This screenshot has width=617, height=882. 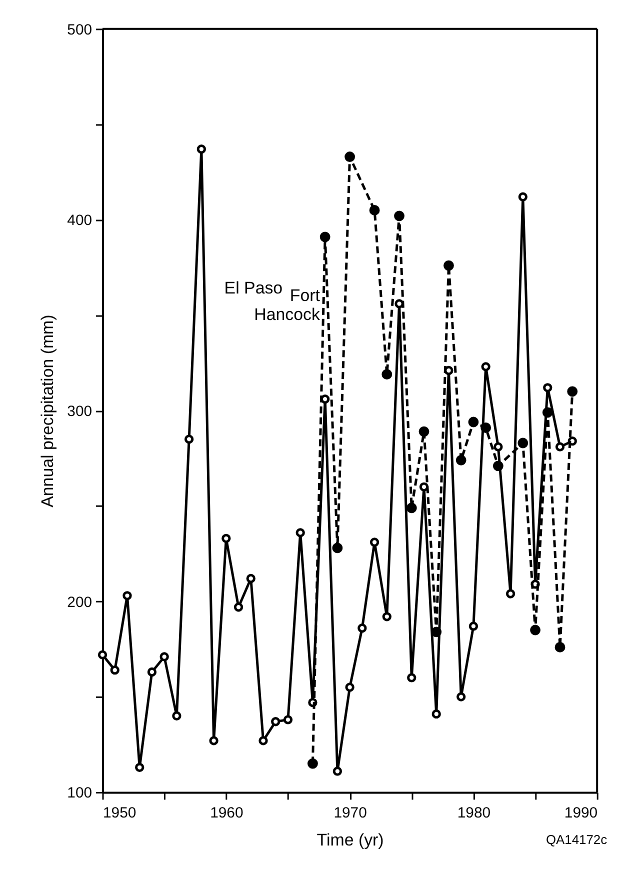 What do you see at coordinates (79, 221) in the screenshot?
I see `y-tick-label: 400` at bounding box center [79, 221].